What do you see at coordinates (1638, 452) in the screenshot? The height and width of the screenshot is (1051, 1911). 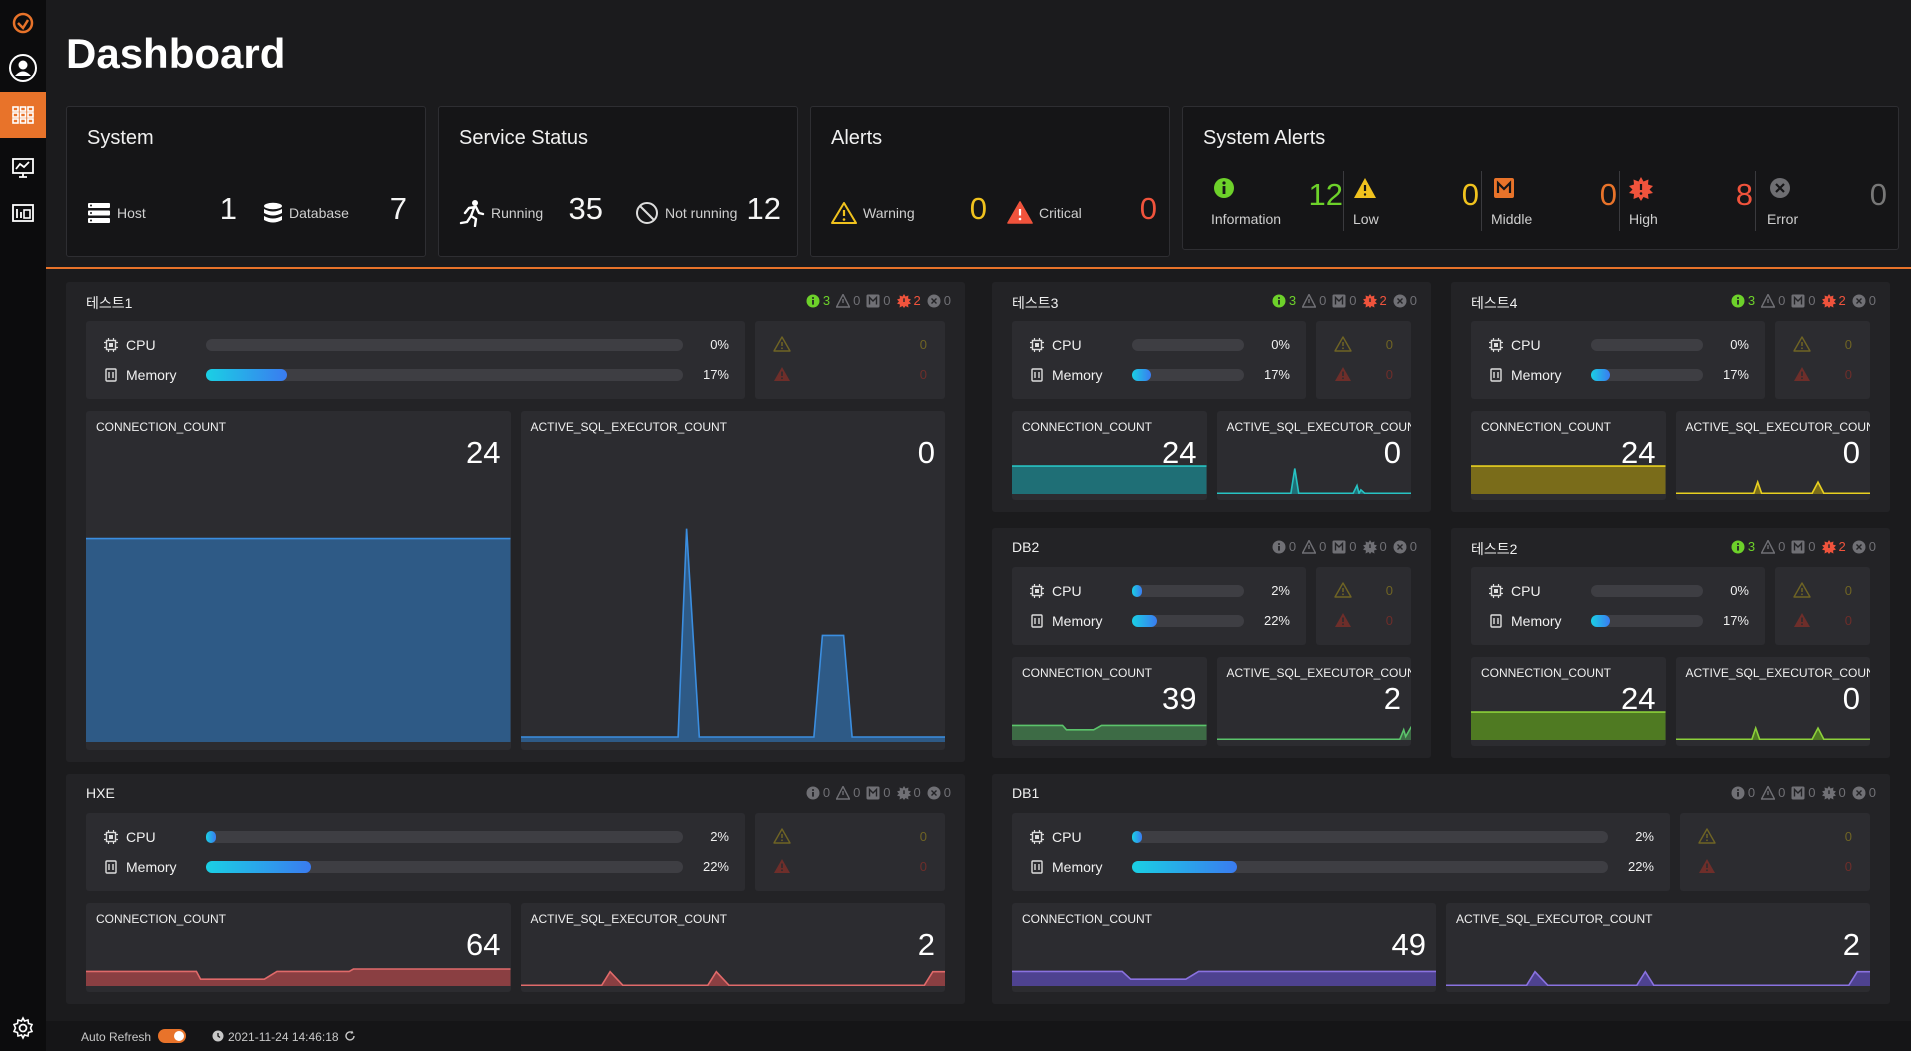 I see `metric-value: 24` at bounding box center [1638, 452].